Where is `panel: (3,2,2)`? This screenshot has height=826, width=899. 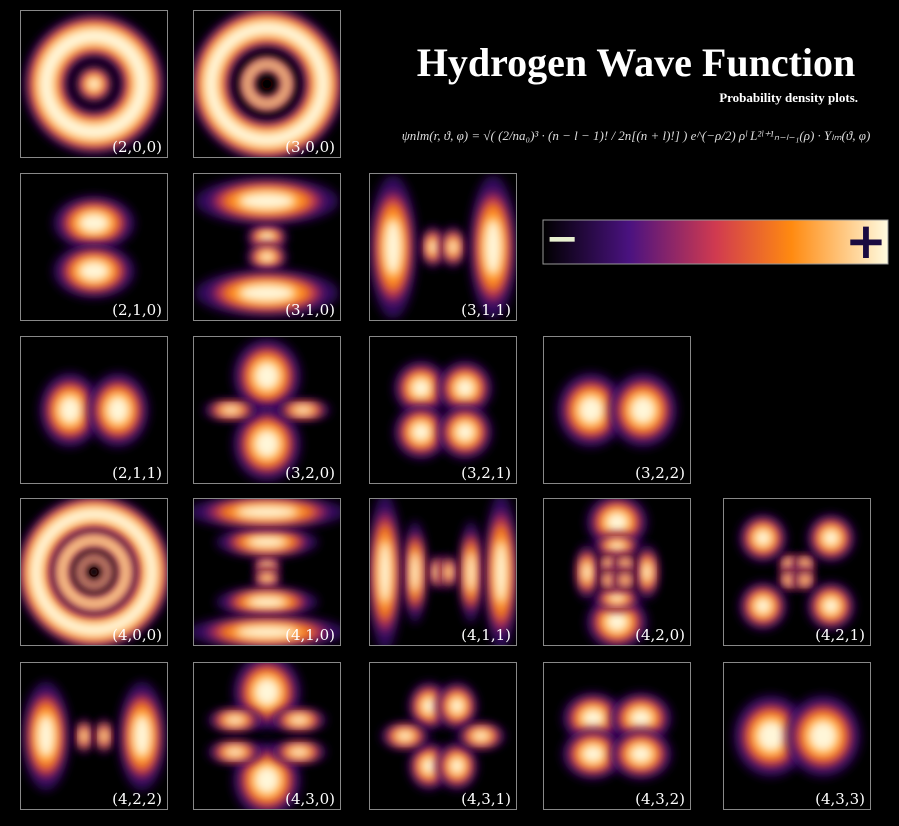 panel: (3,2,2) is located at coordinates (617, 410).